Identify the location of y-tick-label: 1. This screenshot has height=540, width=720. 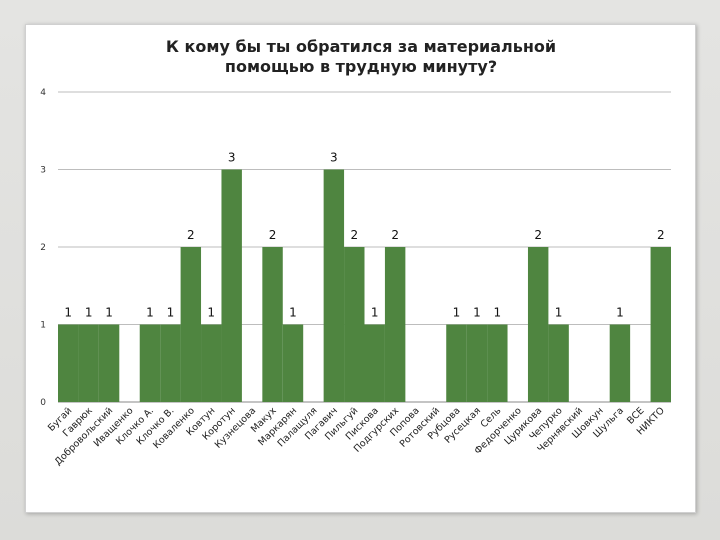
(43, 326).